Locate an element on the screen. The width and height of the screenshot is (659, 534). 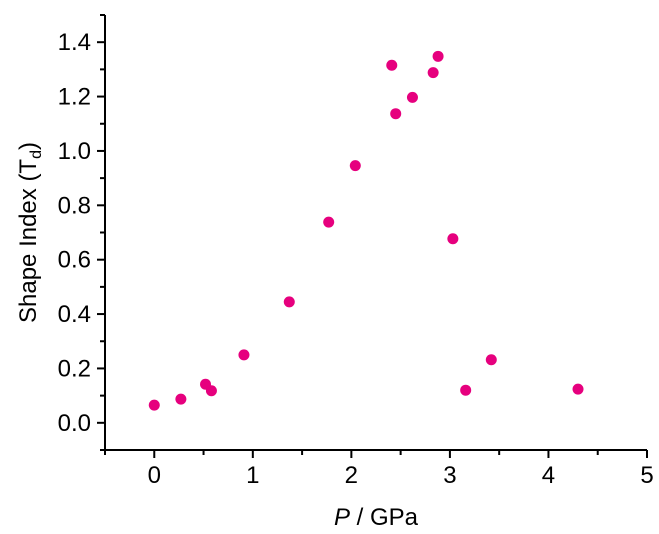
y-tick-label: 1.0 is located at coordinates (74, 151).